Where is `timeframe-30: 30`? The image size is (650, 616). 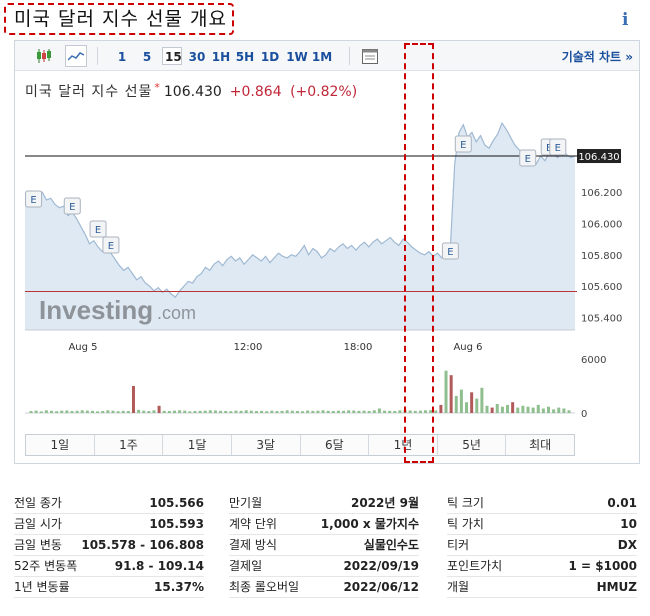 timeframe-30: 30 is located at coordinates (197, 57).